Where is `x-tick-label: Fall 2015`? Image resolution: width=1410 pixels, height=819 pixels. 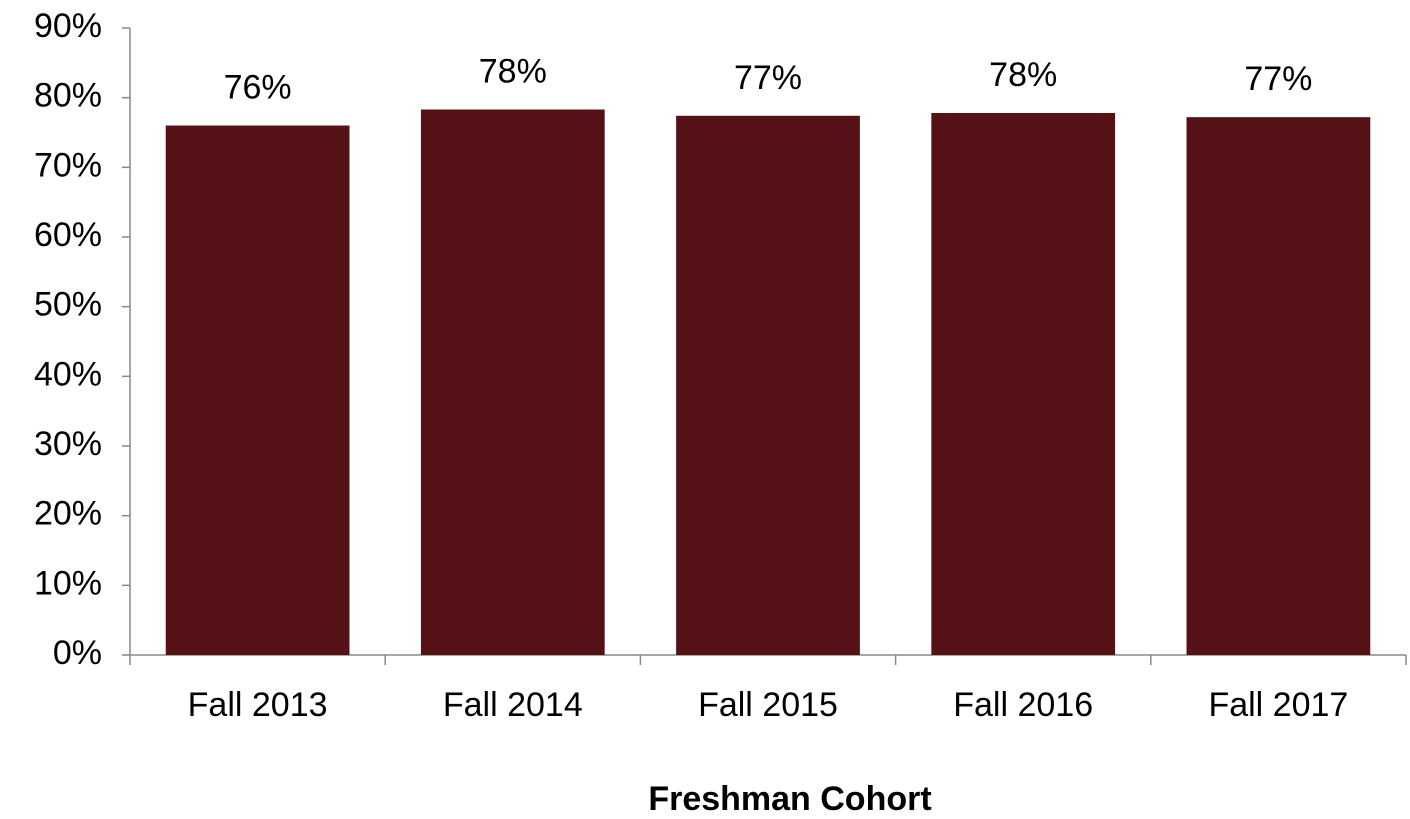
x-tick-label: Fall 2015 is located at coordinates (768, 705).